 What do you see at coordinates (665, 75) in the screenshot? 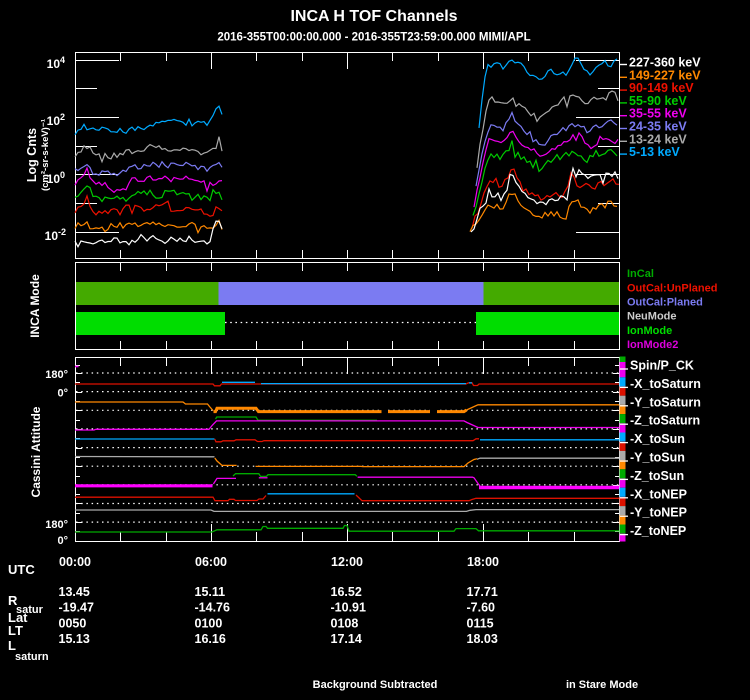
I see `svg-text: 149-227 keV` at bounding box center [665, 75].